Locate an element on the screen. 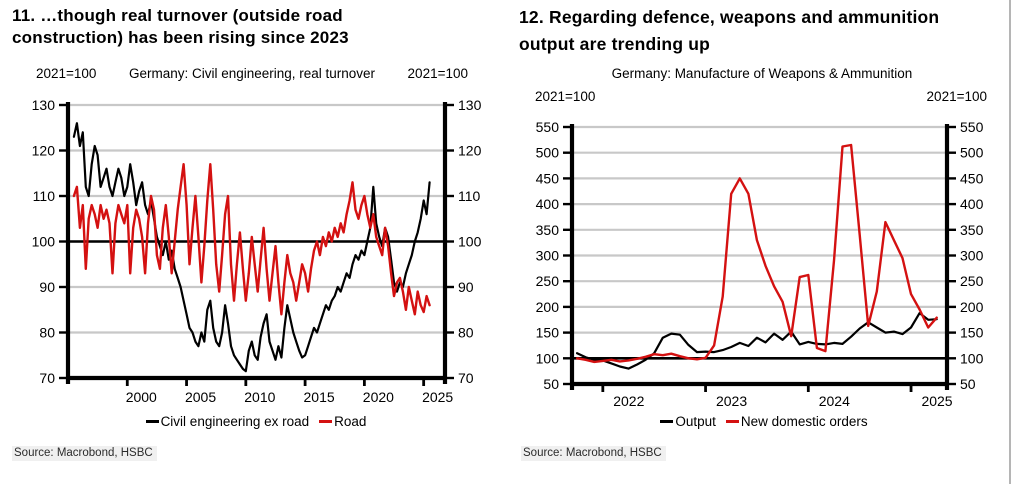 The height and width of the screenshot is (484, 1014). legend-item: New domestic orders is located at coordinates (796, 421).